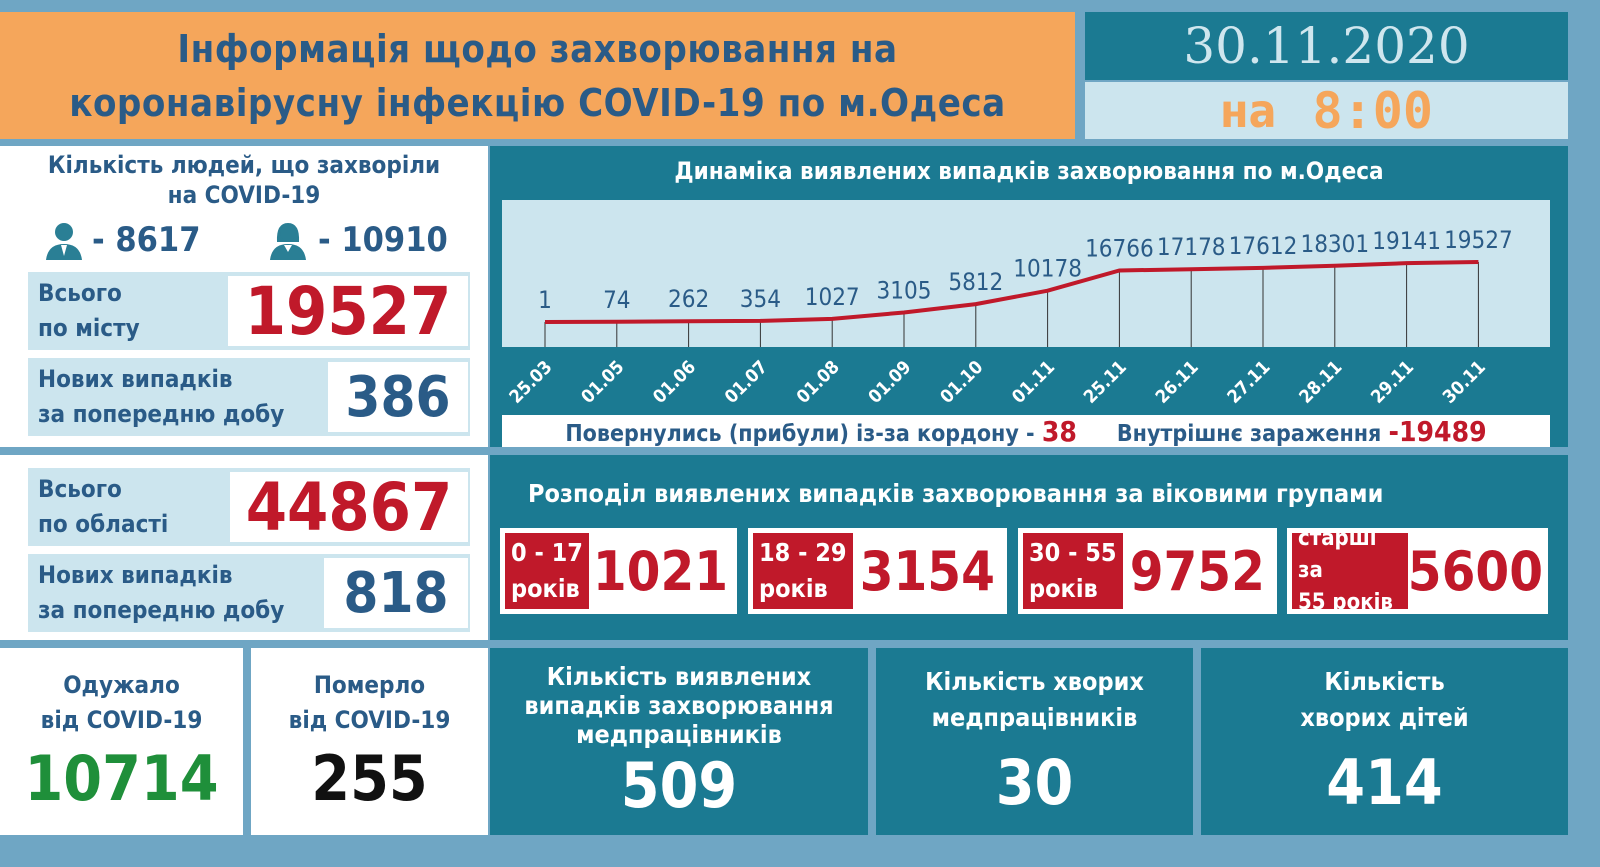 This screenshot has height=867, width=1600. What do you see at coordinates (1177, 382) in the screenshot?
I see `x-tick-label: 26.11` at bounding box center [1177, 382].